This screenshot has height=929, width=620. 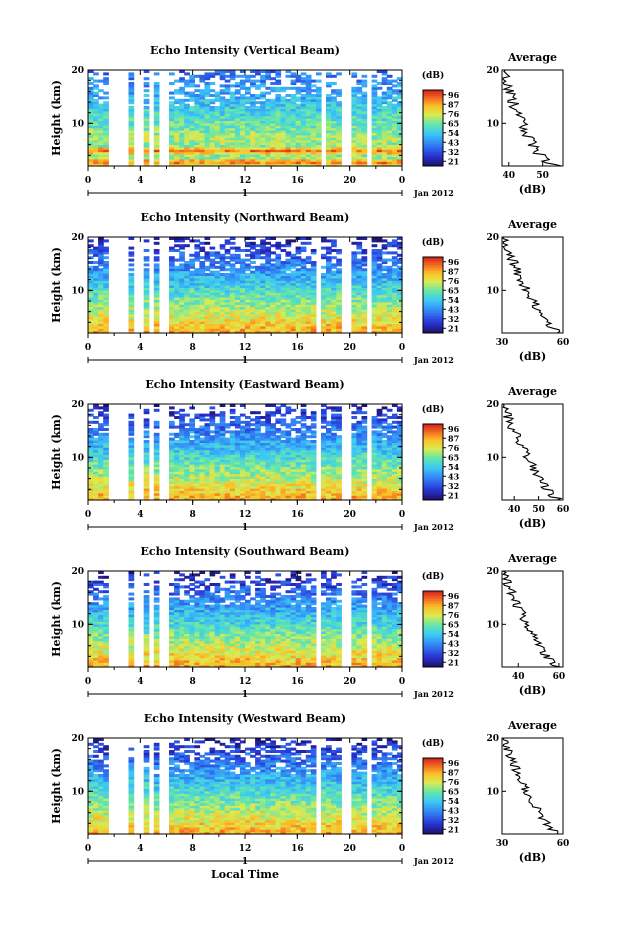 What do you see at coordinates (56, 285) in the screenshot?
I see `y-axis-label: Height (km)` at bounding box center [56, 285].